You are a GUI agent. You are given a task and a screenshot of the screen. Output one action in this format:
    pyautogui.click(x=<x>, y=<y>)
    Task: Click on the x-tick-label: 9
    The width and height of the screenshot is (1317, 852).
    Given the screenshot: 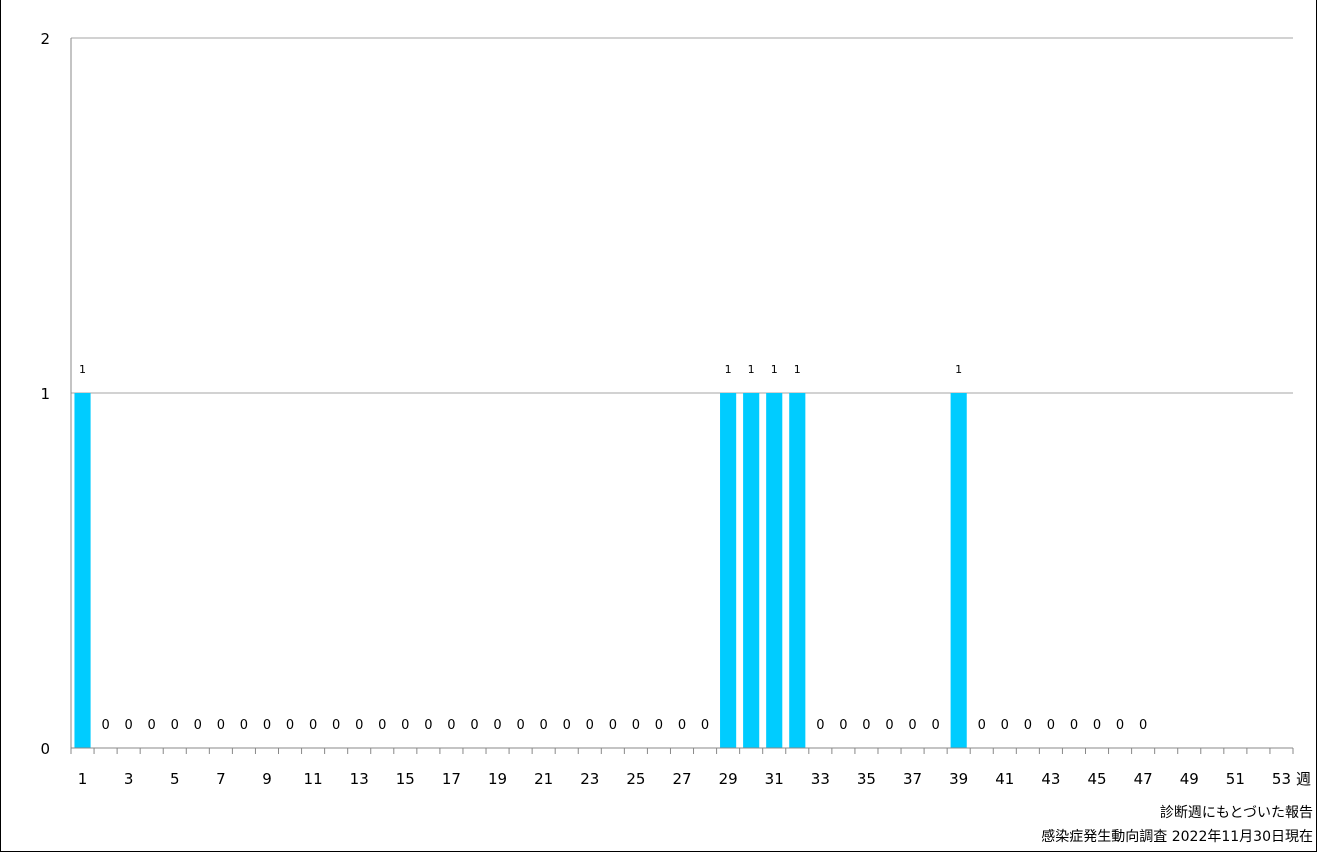 What is the action you would take?
    pyautogui.click(x=267, y=779)
    